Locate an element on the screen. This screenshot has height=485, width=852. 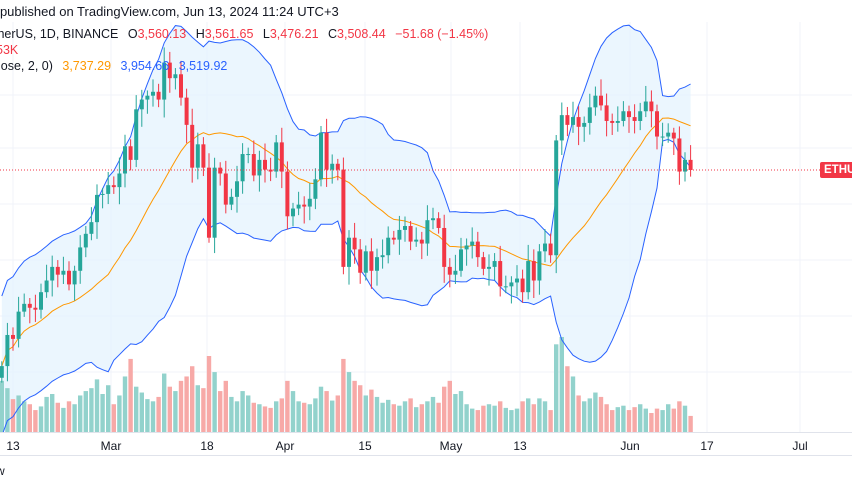
bb-params: lose, 2, 0) is located at coordinates (26, 66).